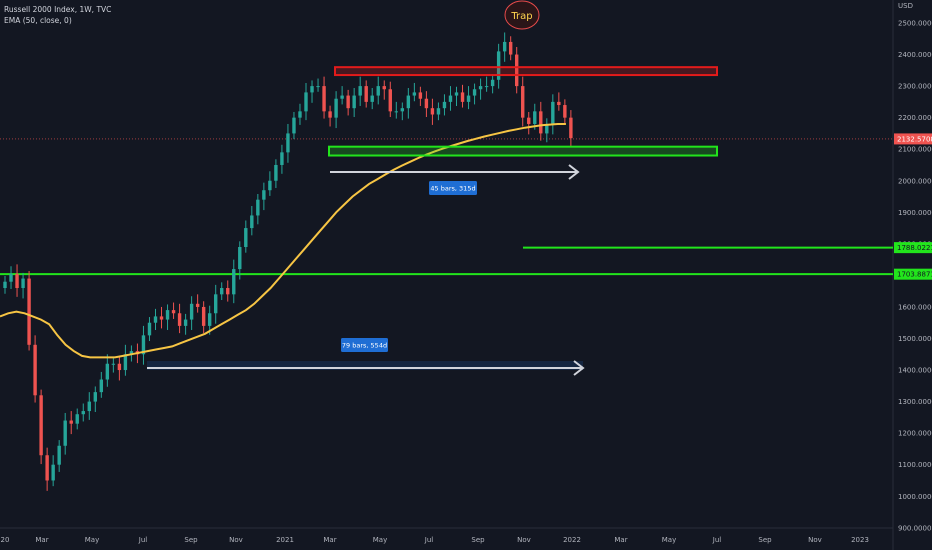 The height and width of the screenshot is (550, 932). I want to click on x-tick-label: 20, so click(5, 540).